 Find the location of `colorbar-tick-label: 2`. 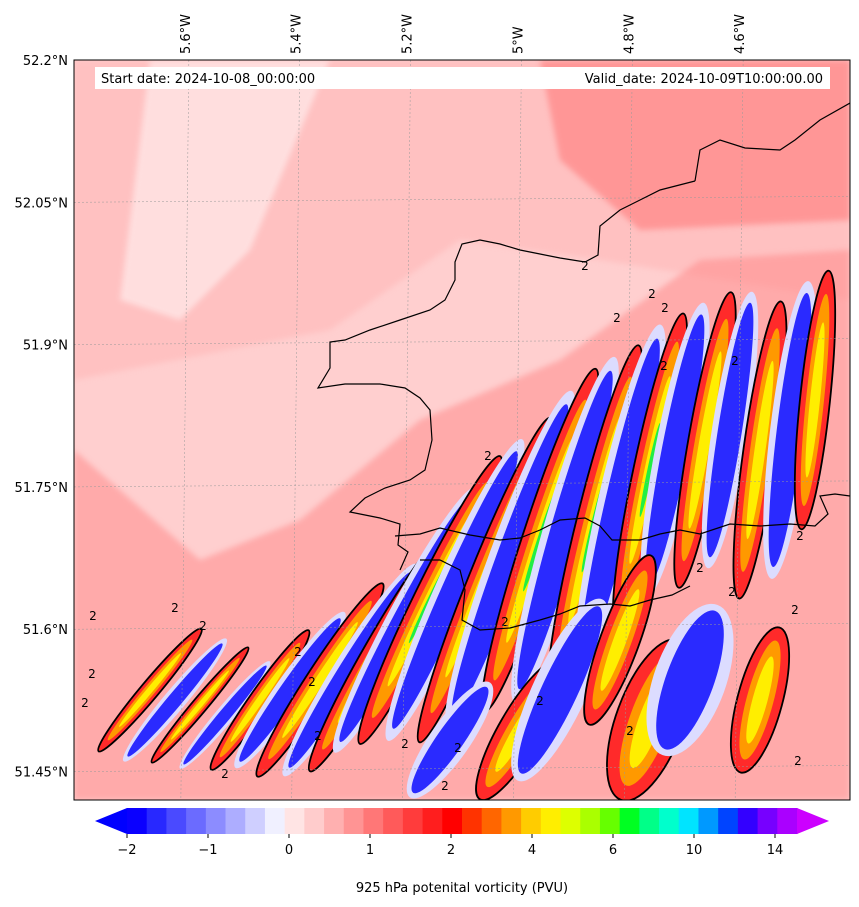

colorbar-tick-label: 2 is located at coordinates (451, 850).